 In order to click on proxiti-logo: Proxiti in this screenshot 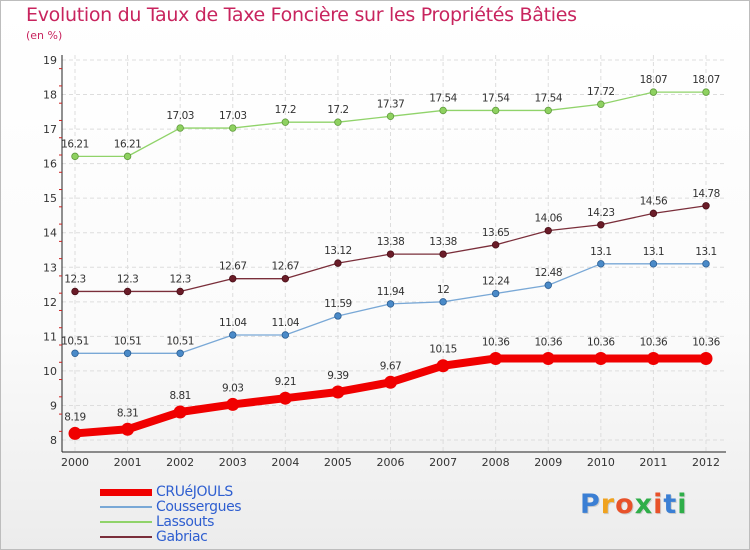, I will do `click(634, 504)`.